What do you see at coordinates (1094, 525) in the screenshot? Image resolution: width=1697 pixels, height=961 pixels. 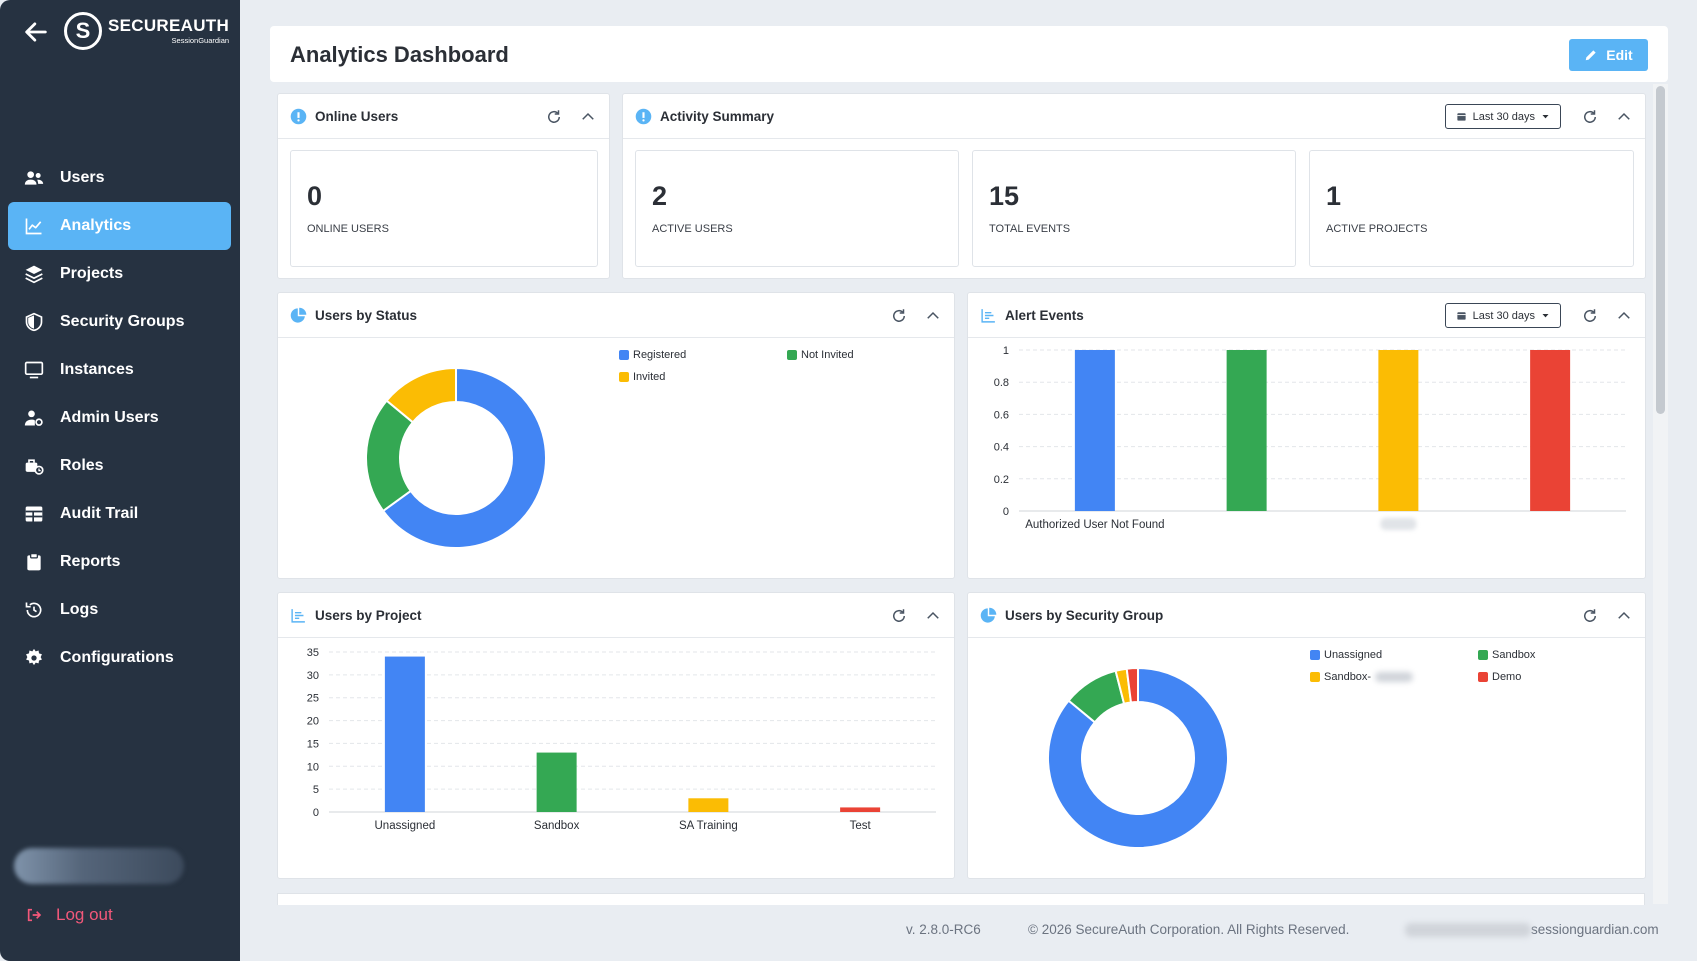 I see `x-tick-label: Authorized User Not Found` at bounding box center [1094, 525].